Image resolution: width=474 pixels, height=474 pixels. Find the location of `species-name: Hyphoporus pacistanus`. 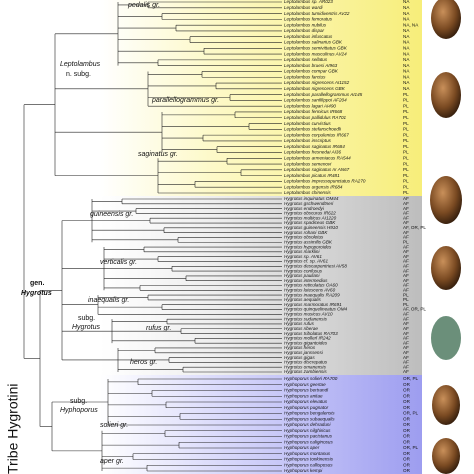

species-name: Hyphoporus pacistanus is located at coordinates (308, 436).